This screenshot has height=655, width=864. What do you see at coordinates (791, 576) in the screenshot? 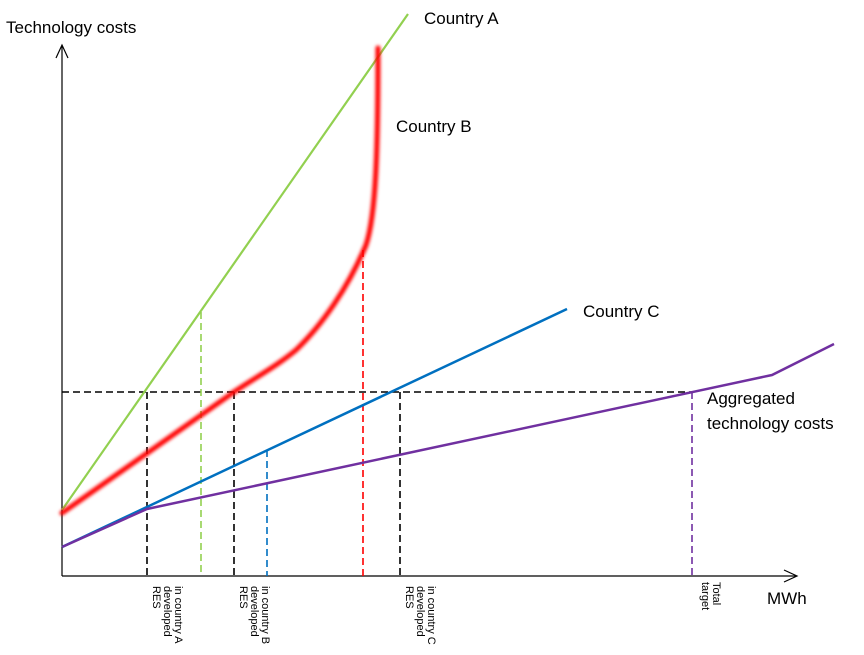
I see `x-axis-arrow` at bounding box center [791, 576].